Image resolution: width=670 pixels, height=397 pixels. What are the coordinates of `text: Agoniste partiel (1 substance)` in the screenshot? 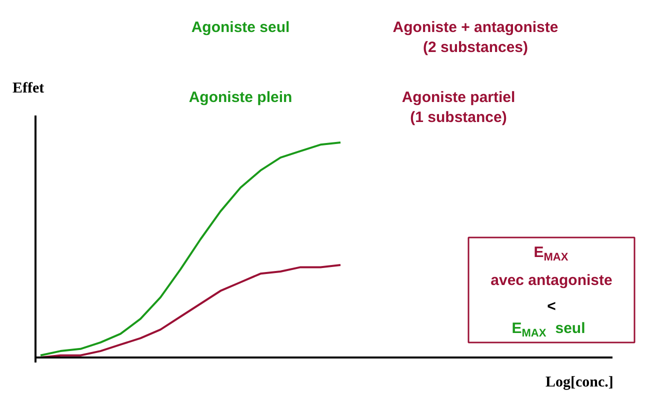 It's located at (459, 107).